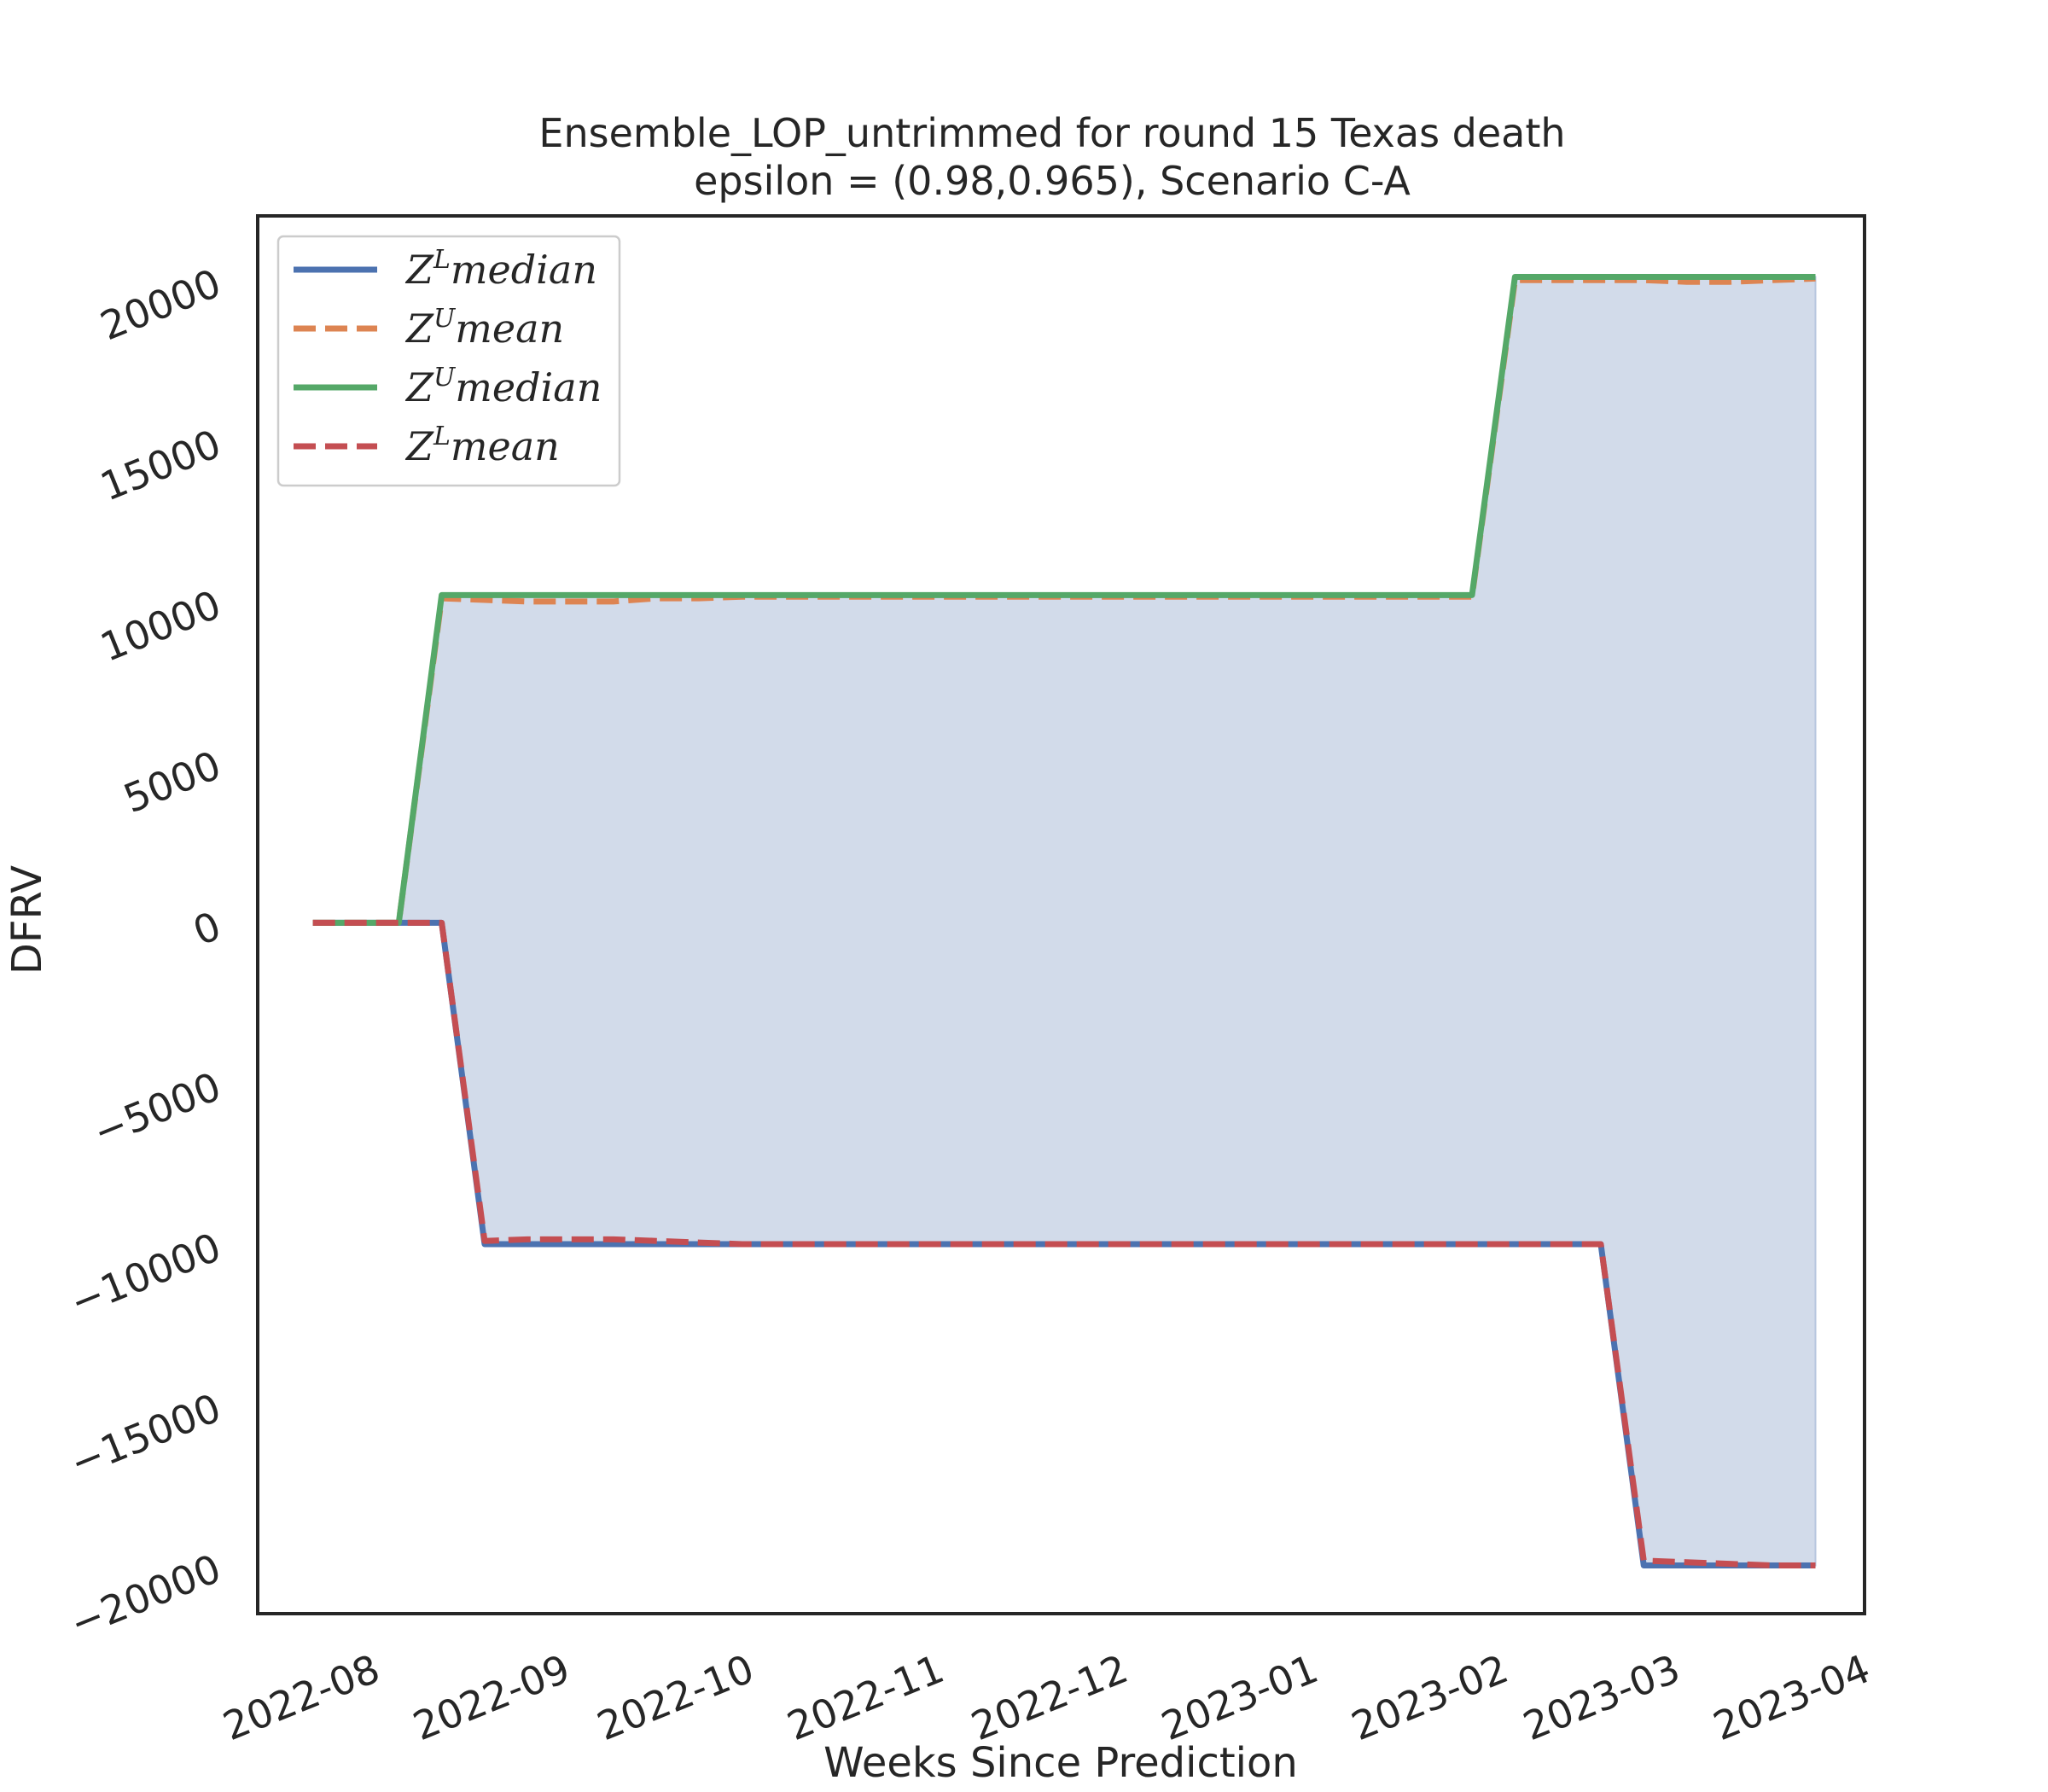 The image size is (2048, 1792). What do you see at coordinates (160, 626) in the screenshot?
I see `y-tick-label: 10000` at bounding box center [160, 626].